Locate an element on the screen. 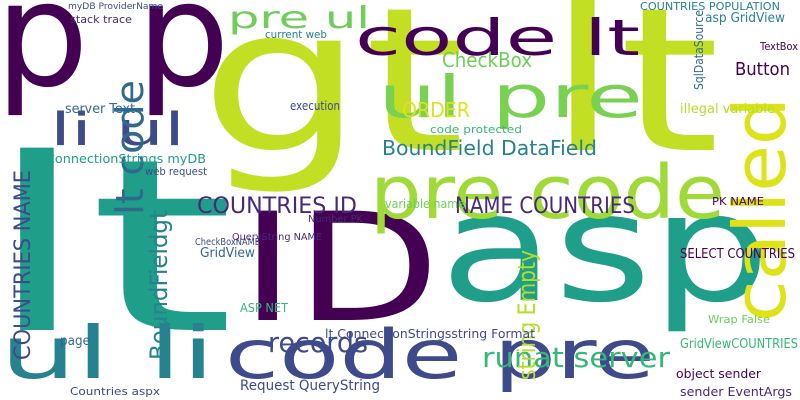  word: Button is located at coordinates (762, 69).